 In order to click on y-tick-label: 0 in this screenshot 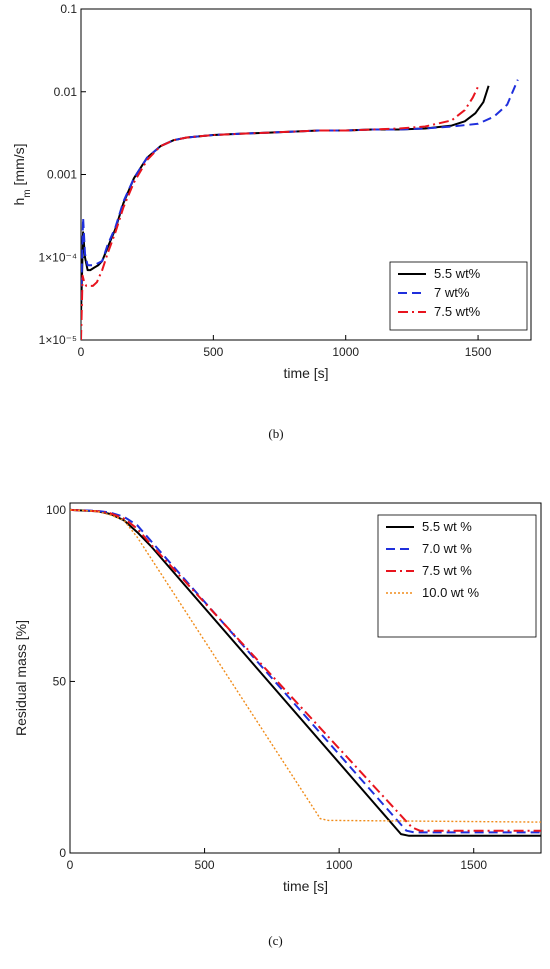, I will do `click(62, 853)`.